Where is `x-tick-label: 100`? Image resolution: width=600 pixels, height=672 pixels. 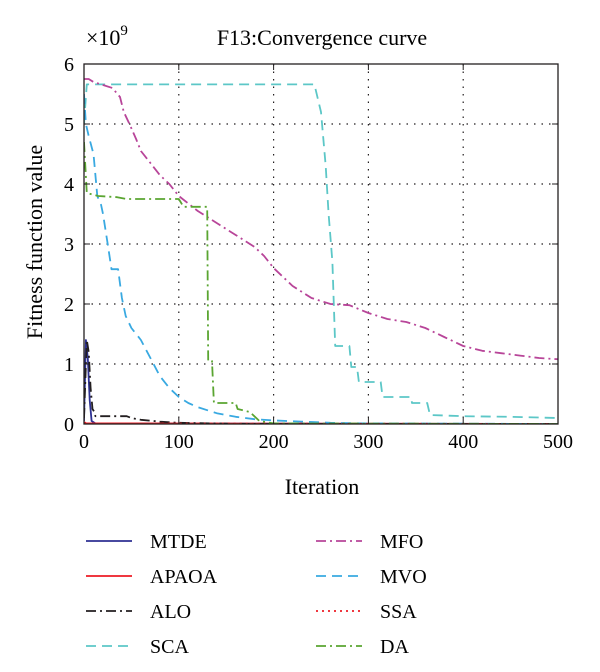 x-tick-label: 100 is located at coordinates (179, 442).